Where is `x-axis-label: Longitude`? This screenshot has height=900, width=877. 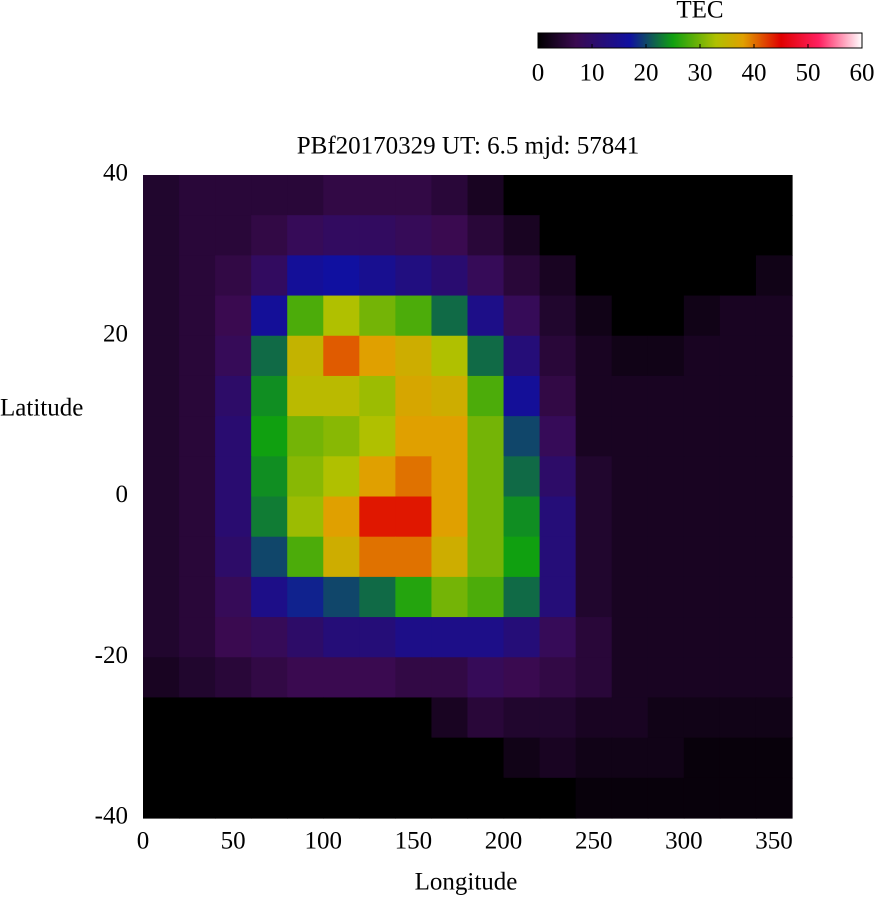
x-axis-label: Longitude is located at coordinates (466, 882).